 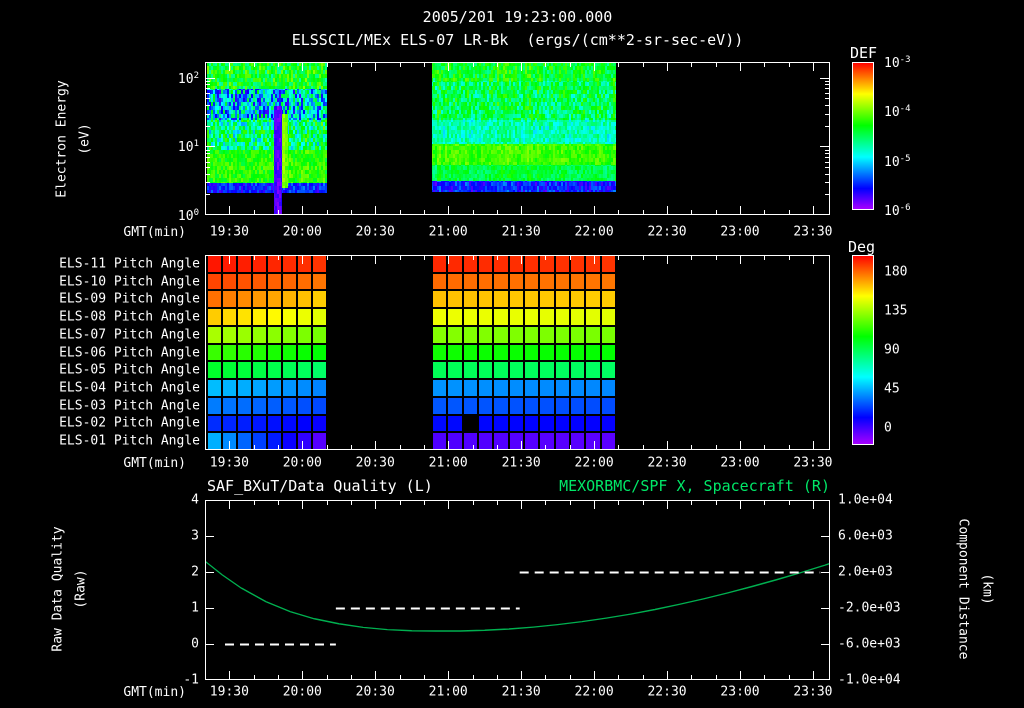 What do you see at coordinates (892, 389) in the screenshot?
I see `deg-colorbar-tick-label: 45` at bounding box center [892, 389].